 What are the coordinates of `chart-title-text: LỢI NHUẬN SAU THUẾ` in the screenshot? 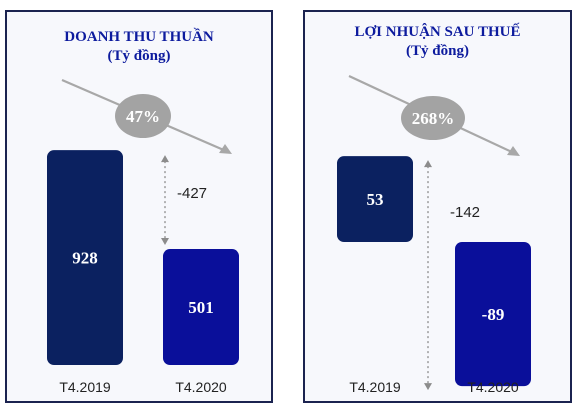 It's located at (437, 32).